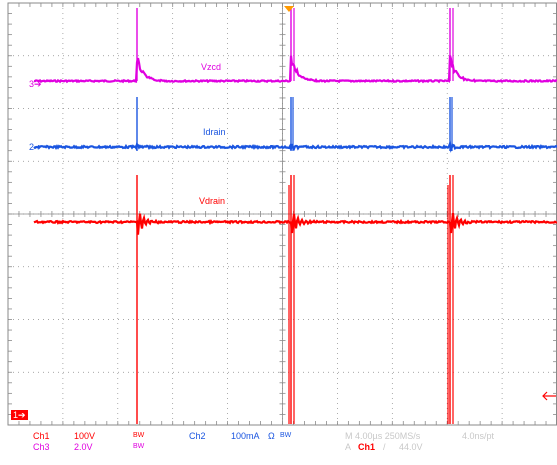 The height and width of the screenshot is (465, 557). What do you see at coordinates (271, 436) in the screenshot?
I see `ch2-impedance: Ω` at bounding box center [271, 436].